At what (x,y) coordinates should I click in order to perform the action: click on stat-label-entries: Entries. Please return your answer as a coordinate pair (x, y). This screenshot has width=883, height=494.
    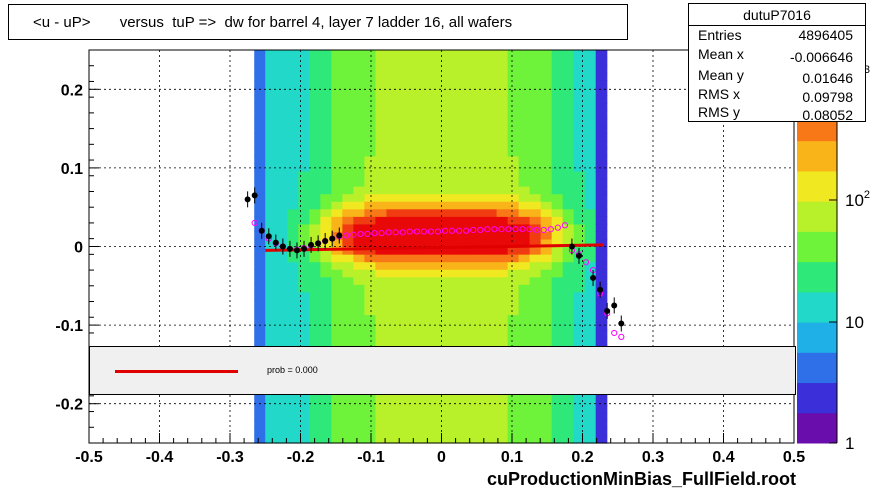
    Looking at the image, I should click on (720, 35).